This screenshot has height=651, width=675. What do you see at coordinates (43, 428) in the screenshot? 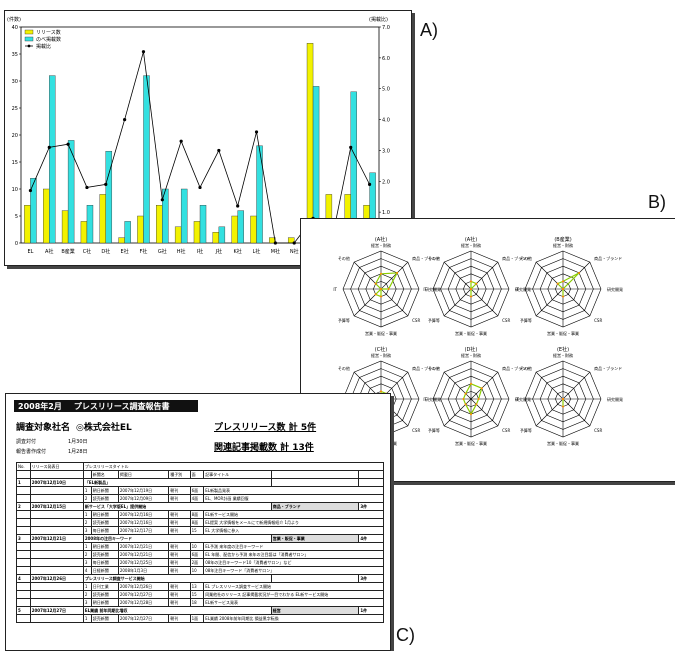
I see `company-label: 調査対象社名` at bounding box center [43, 428].